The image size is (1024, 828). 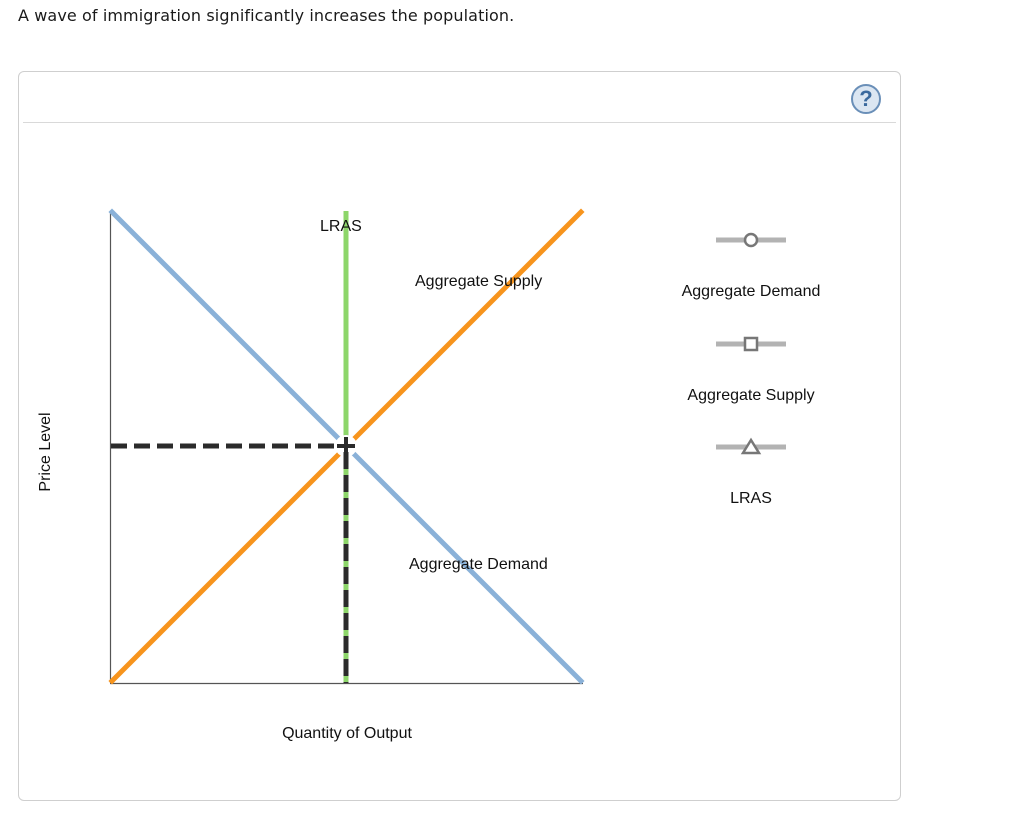 I want to click on lras-label: LRAS, so click(x=341, y=226).